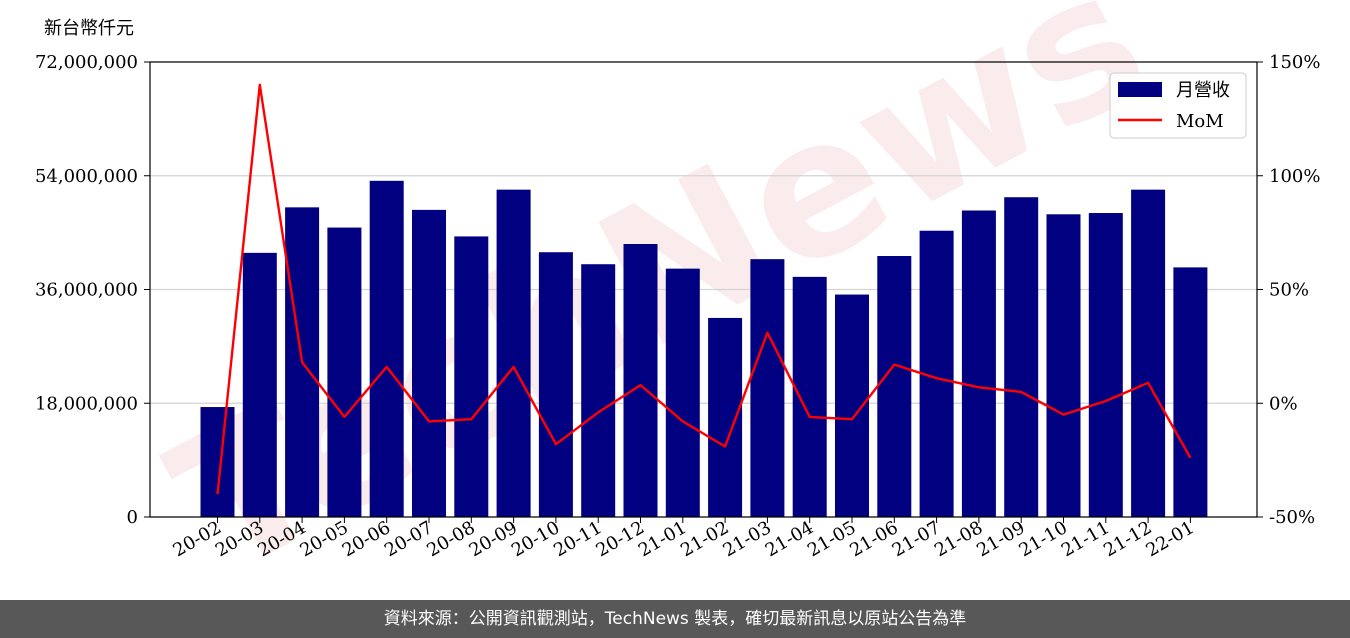  What do you see at coordinates (89, 28) in the screenshot?
I see `y-unit-label: 新台幣仟元` at bounding box center [89, 28].